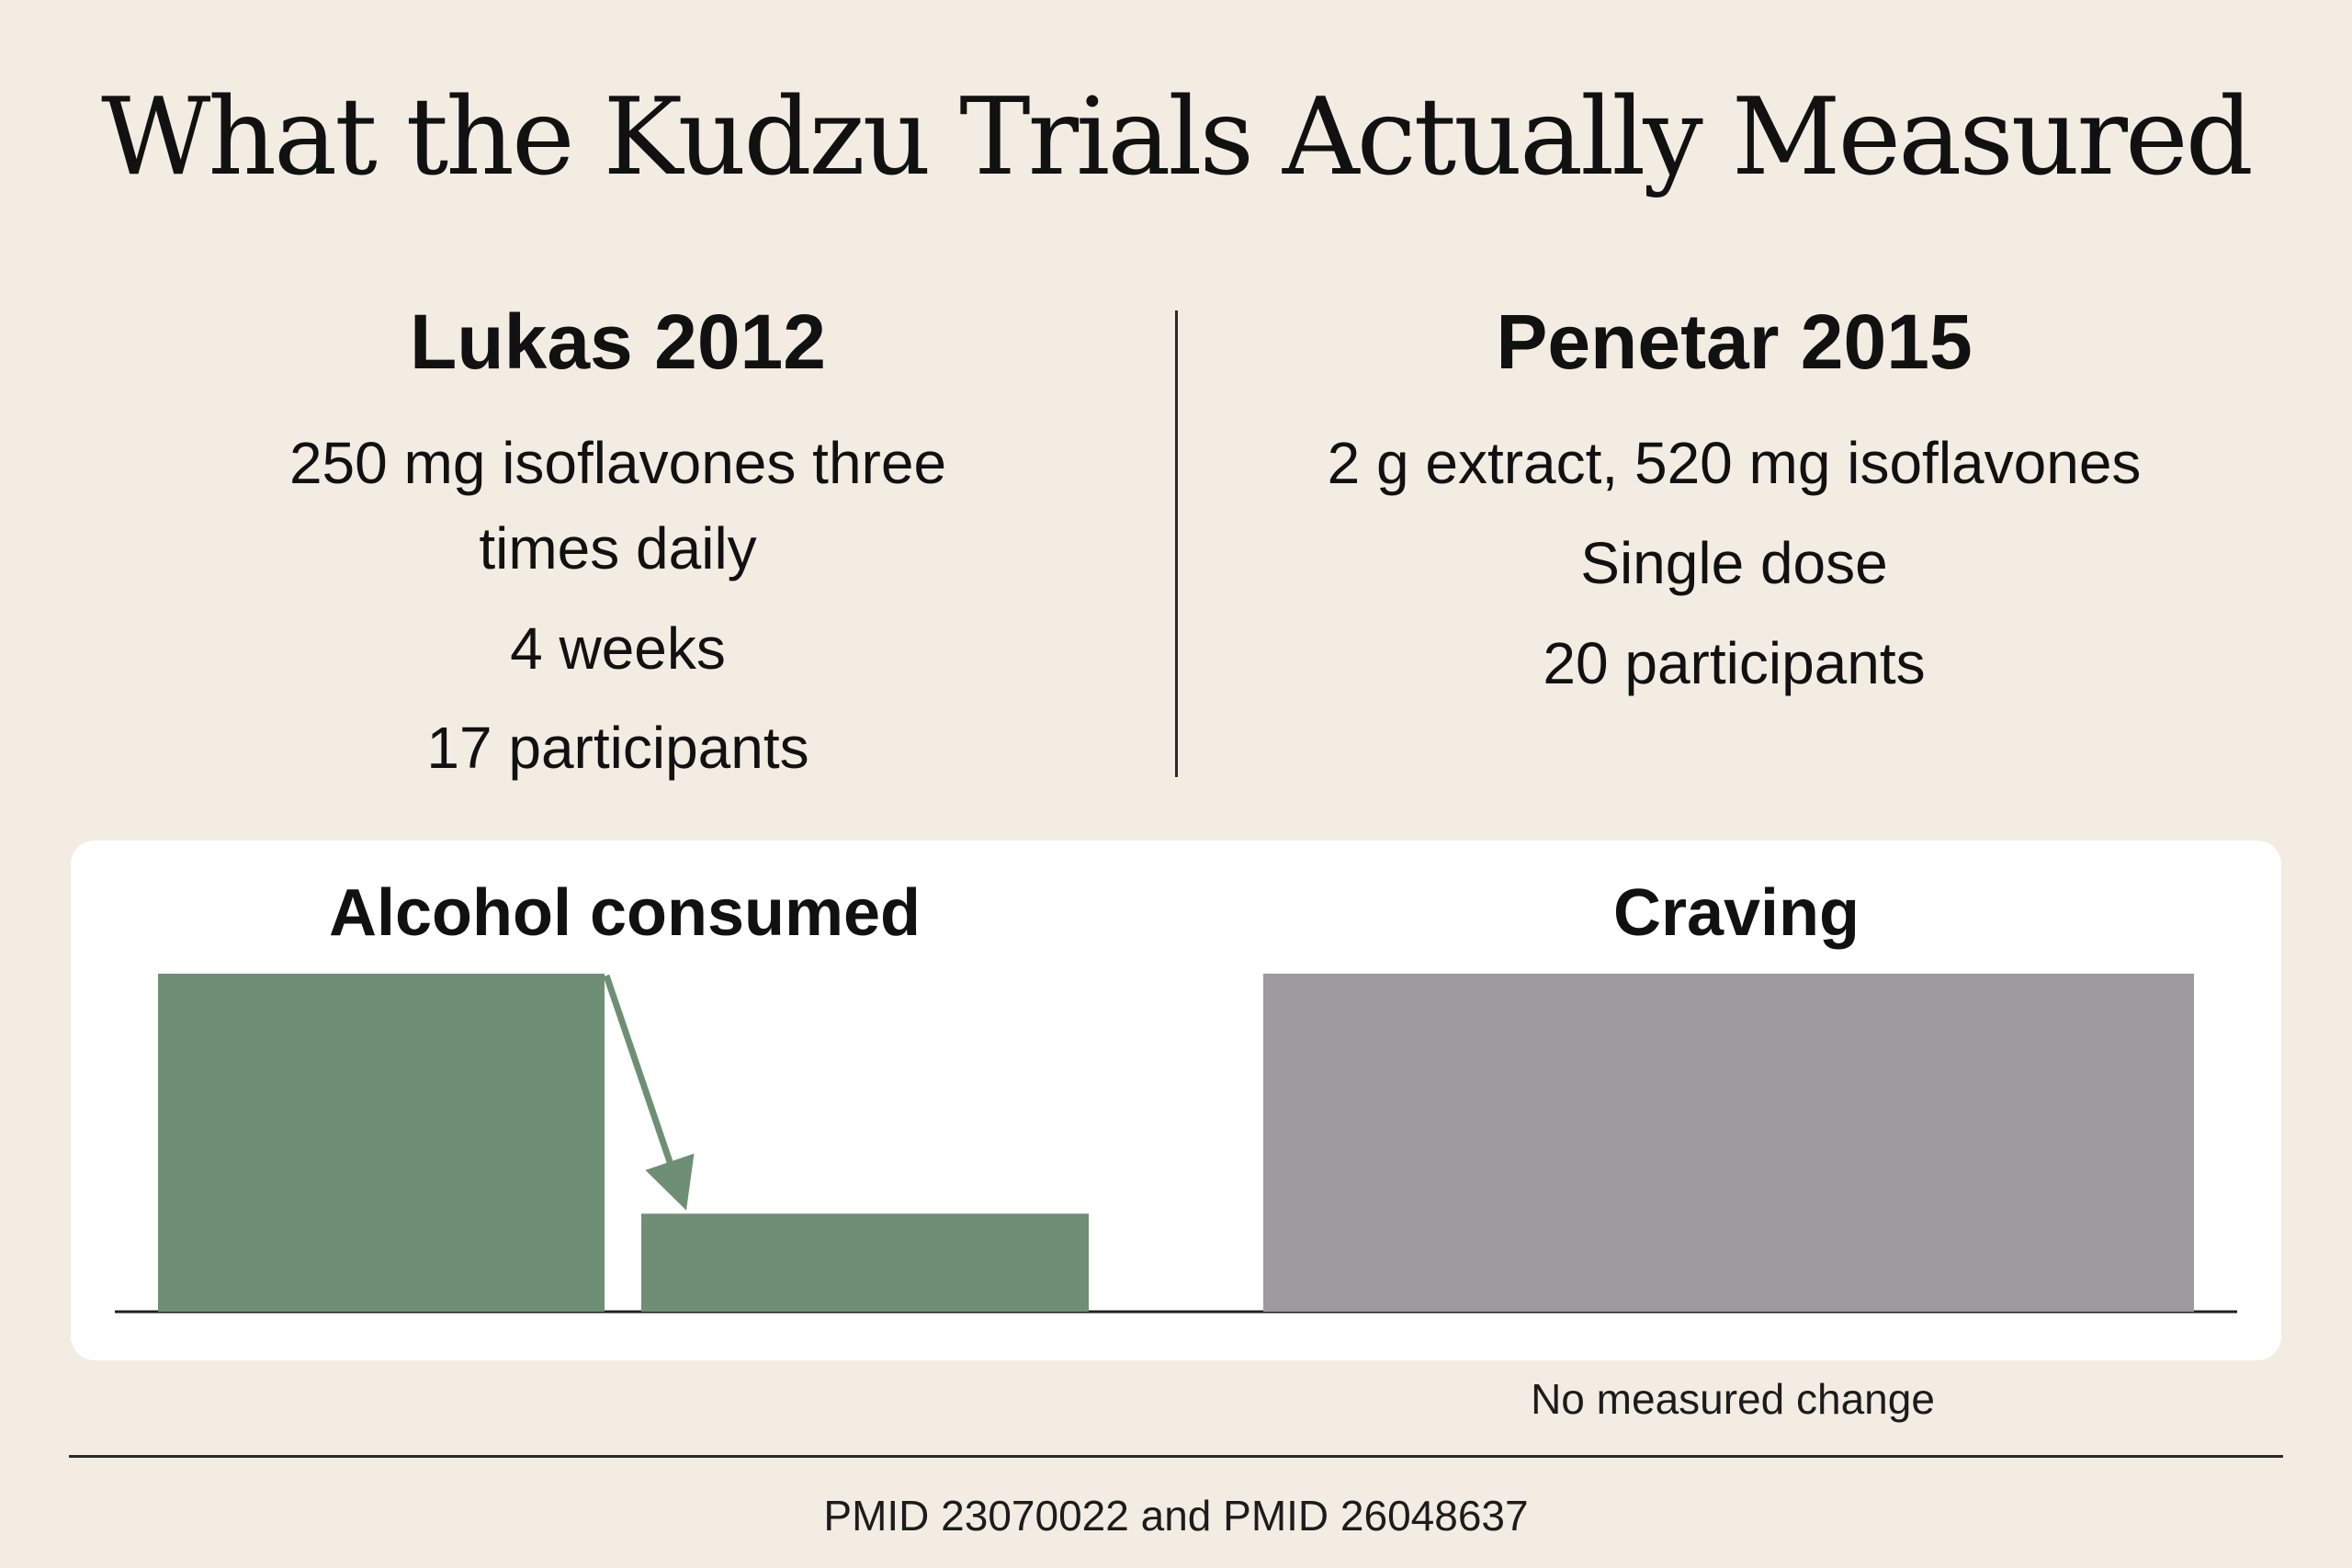 The width and height of the screenshot is (2352, 1568). What do you see at coordinates (1728, 1143) in the screenshot?
I see `craving-bar` at bounding box center [1728, 1143].